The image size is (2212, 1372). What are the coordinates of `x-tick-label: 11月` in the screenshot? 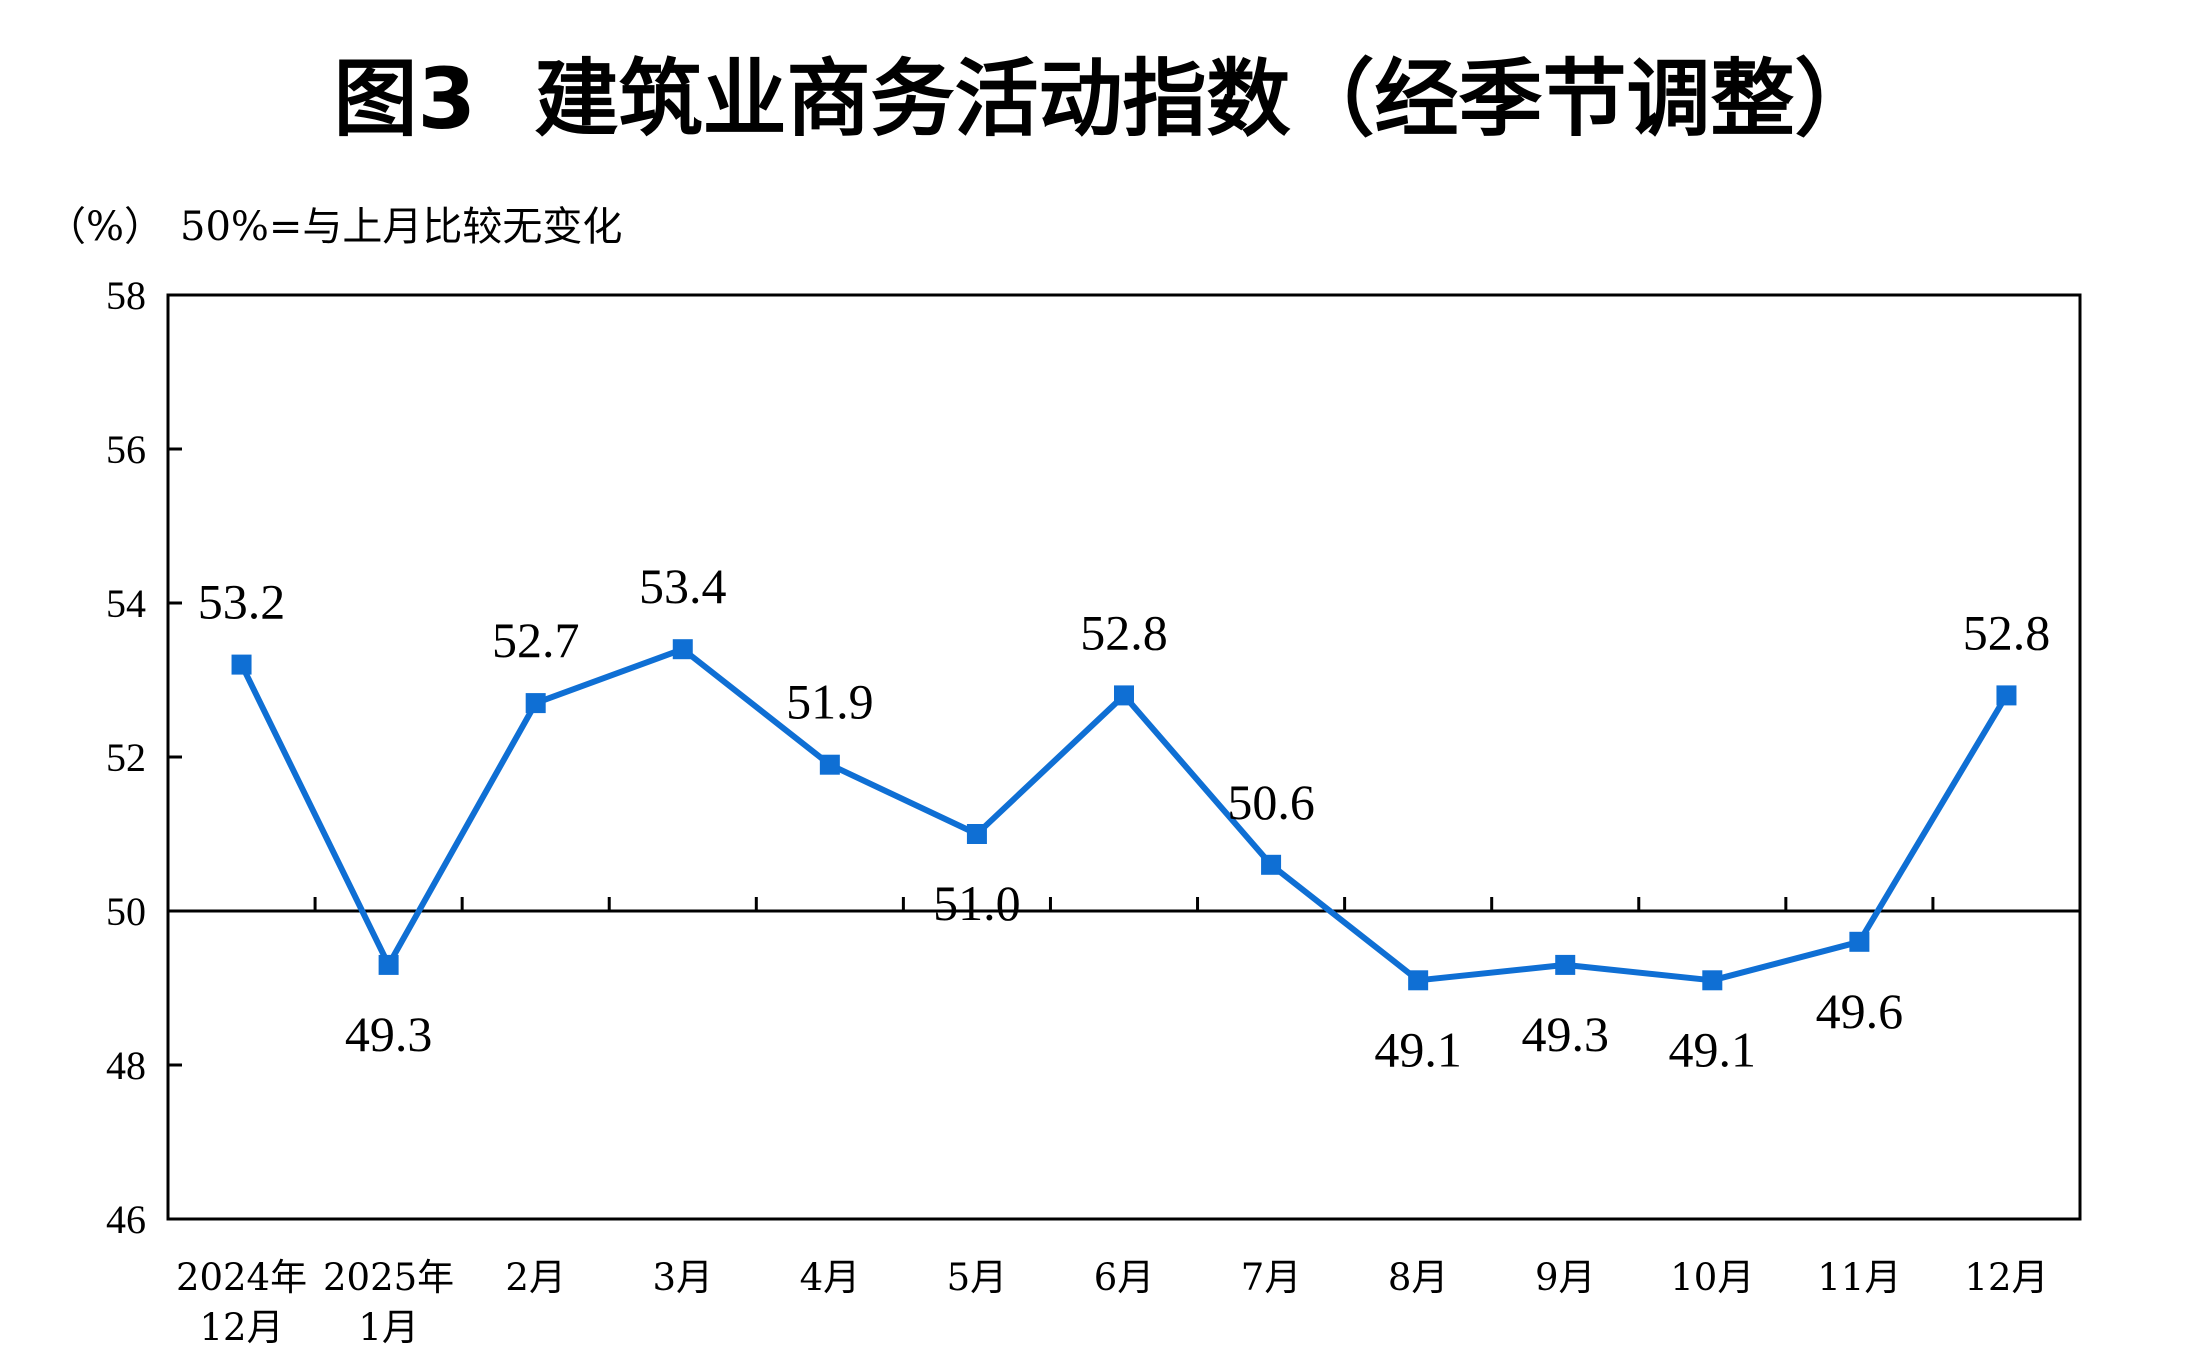 It's located at (1859, 1277).